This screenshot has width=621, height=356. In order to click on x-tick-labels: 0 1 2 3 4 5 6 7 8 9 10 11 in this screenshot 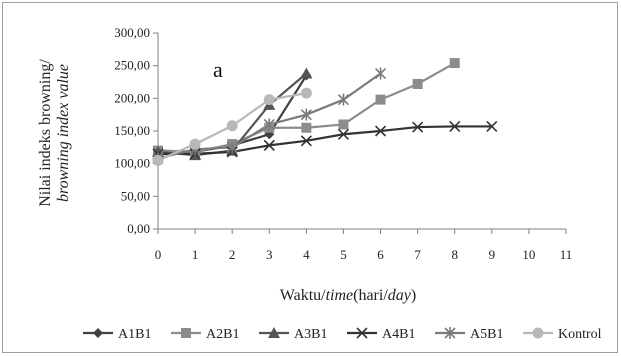, I will do `click(364, 254)`.